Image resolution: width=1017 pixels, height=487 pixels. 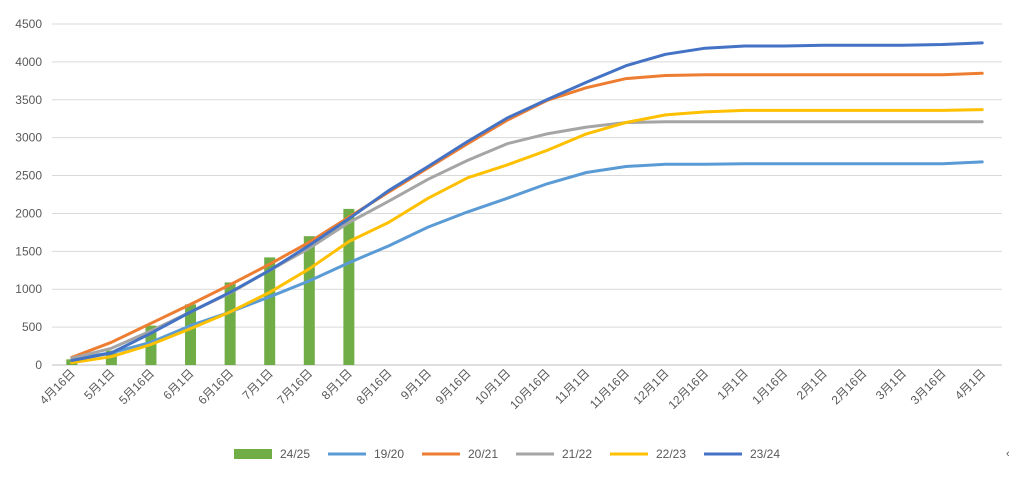 What do you see at coordinates (294, 386) in the screenshot?
I see `x-tick-label: 7月16日` at bounding box center [294, 386].